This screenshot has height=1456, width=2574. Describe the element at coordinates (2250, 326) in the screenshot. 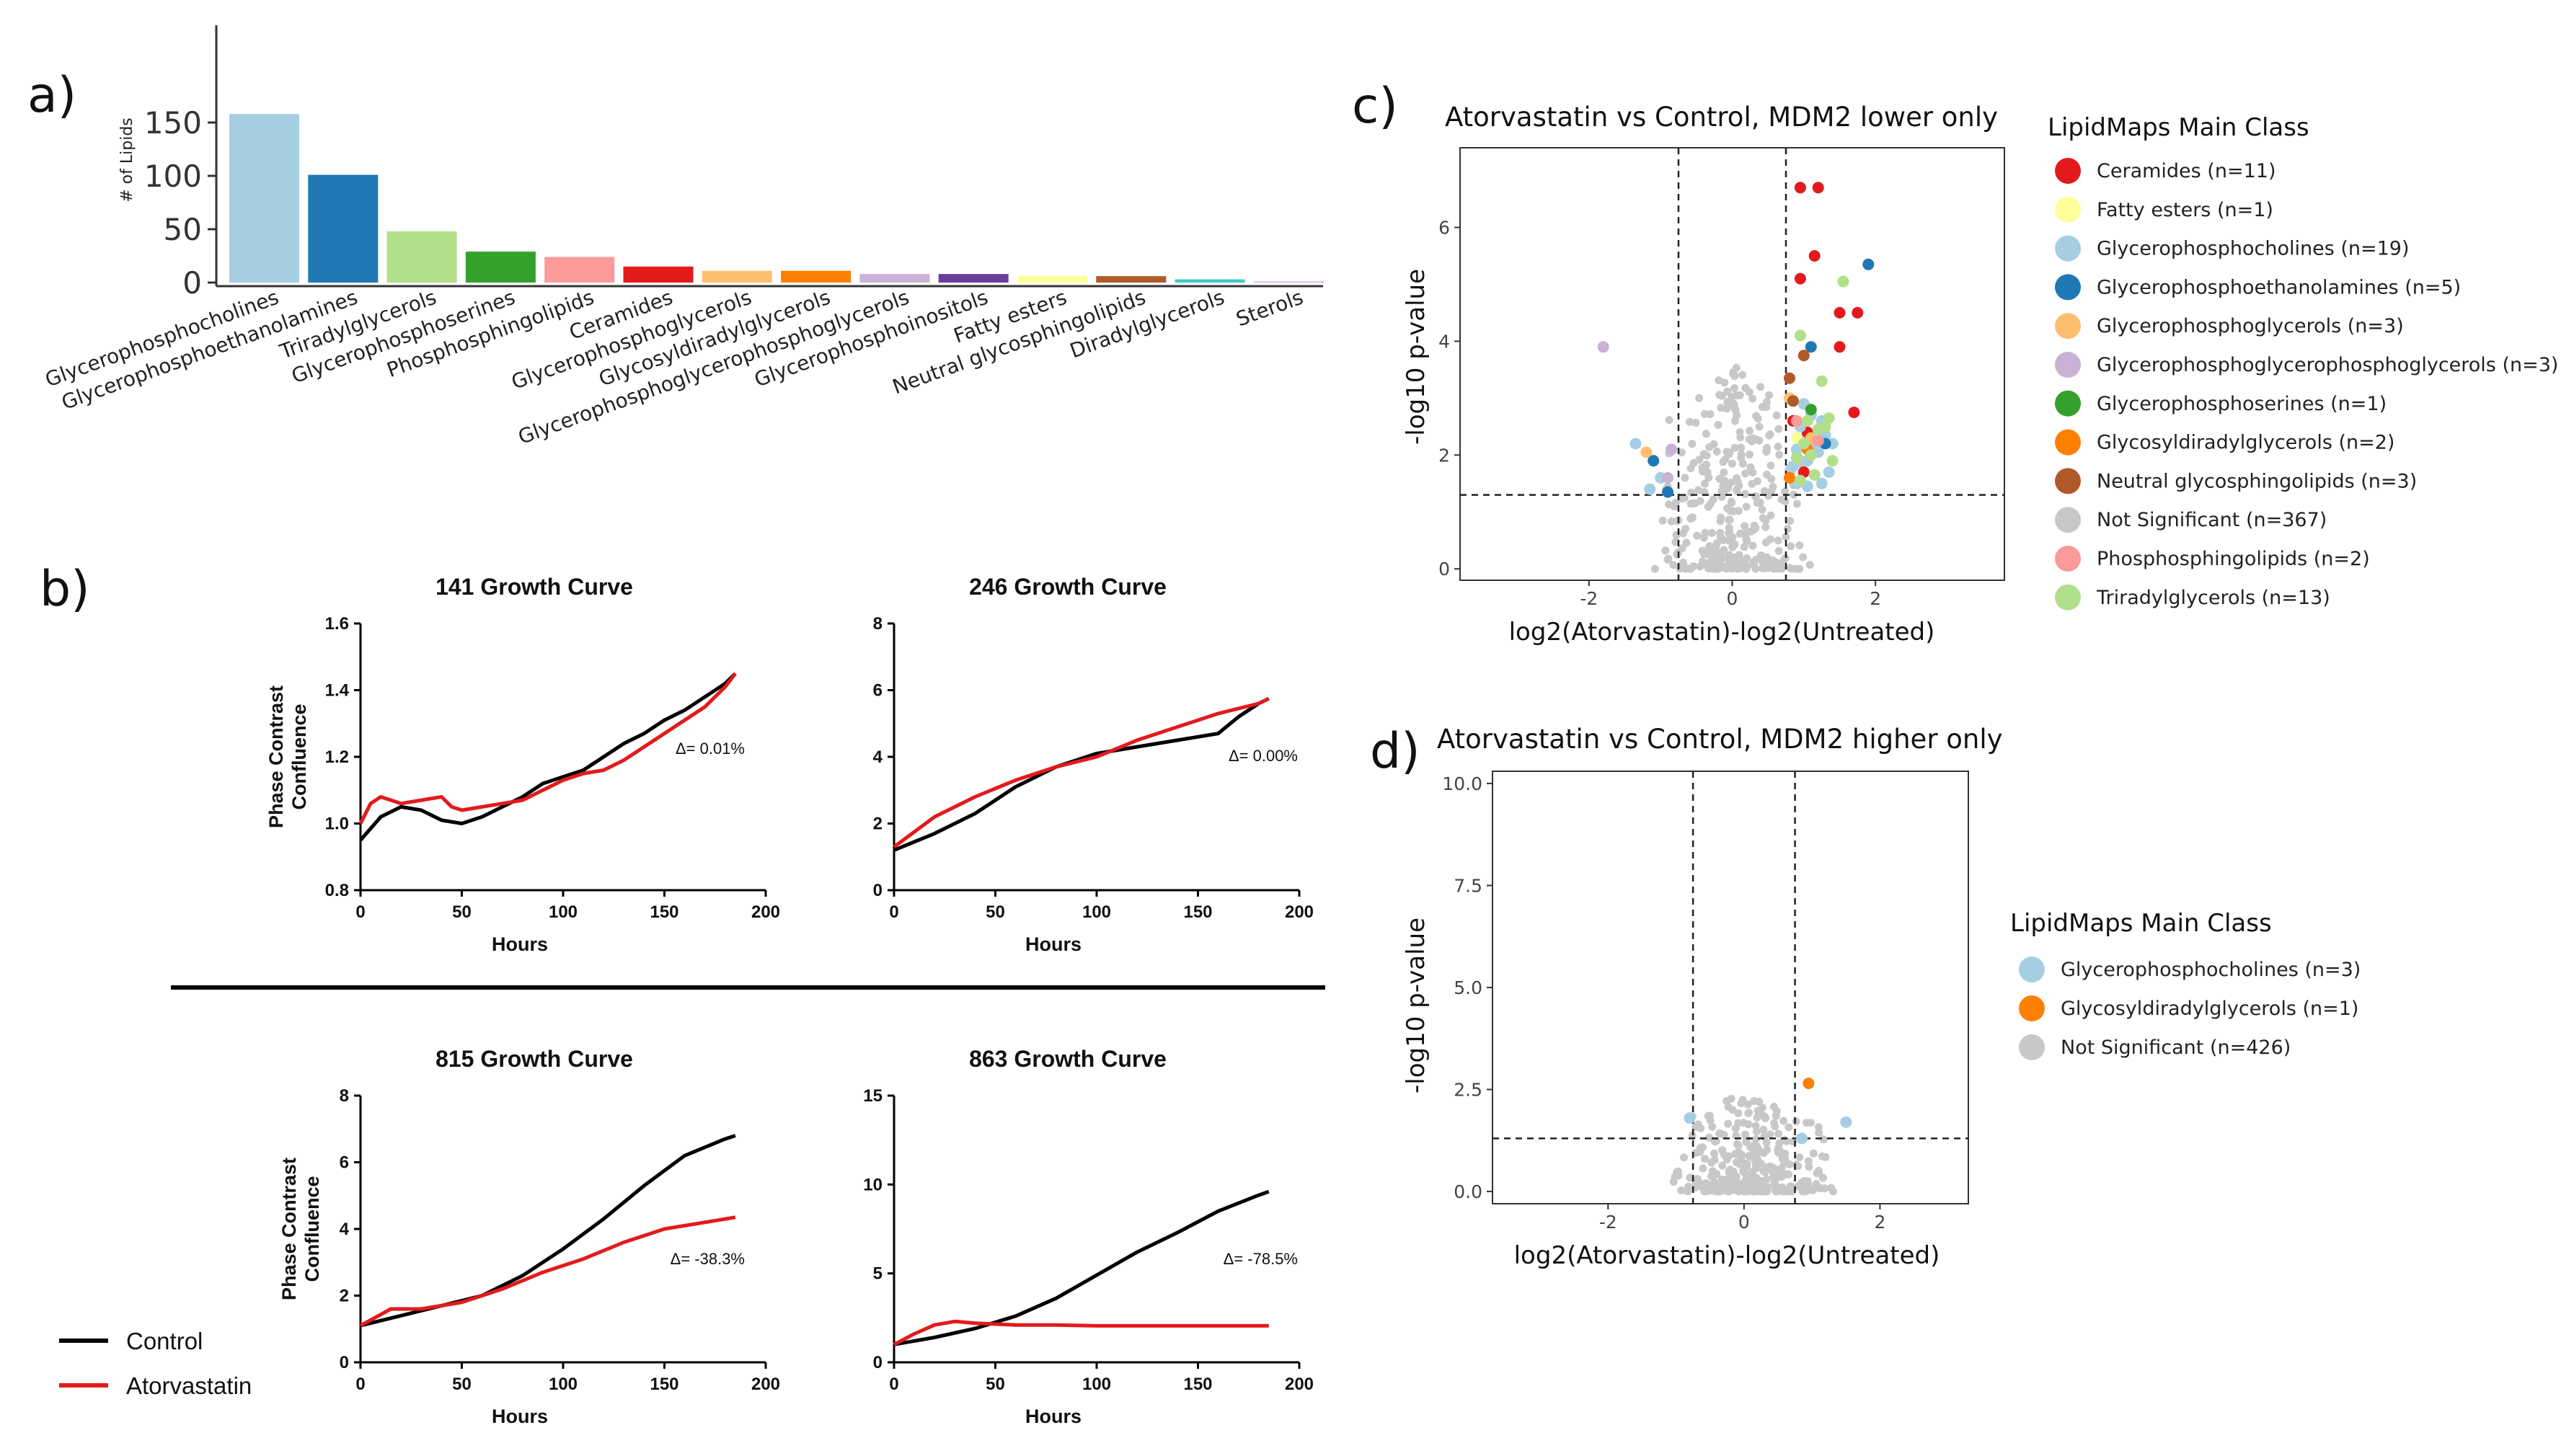

I see `volcano-legend-label: Glycerophosphoglycerols (n=3)` at that location.